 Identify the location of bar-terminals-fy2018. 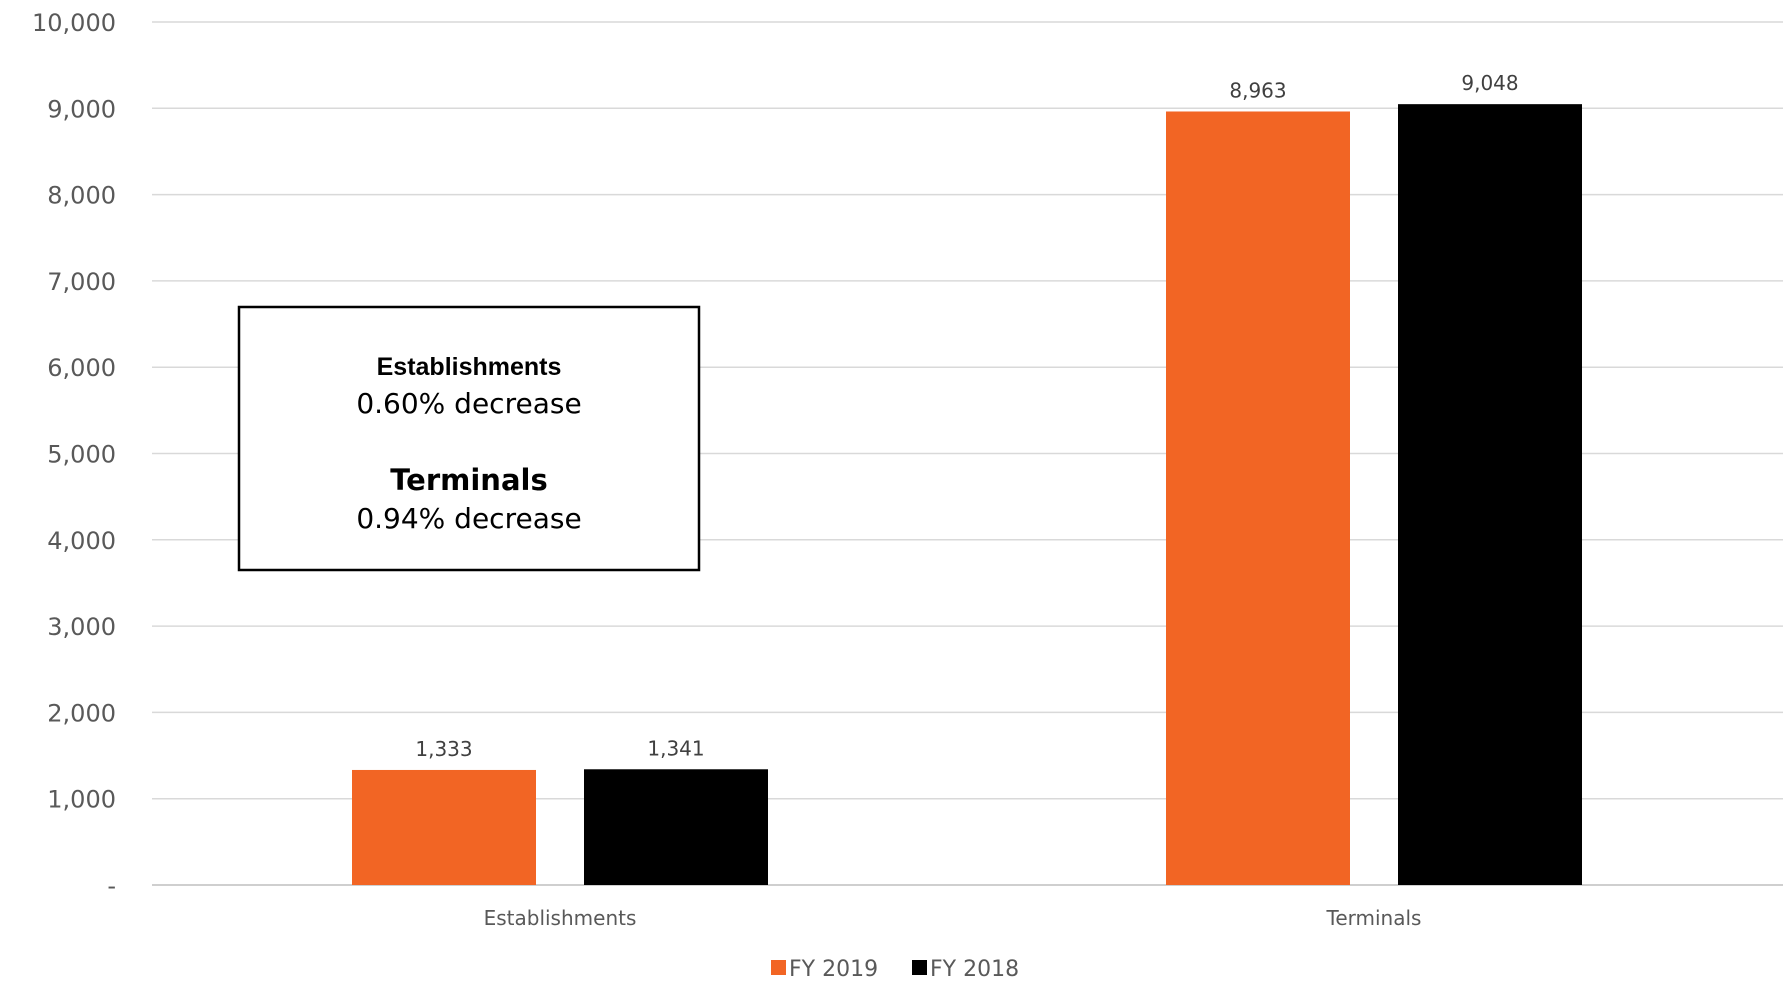
(1490, 495).